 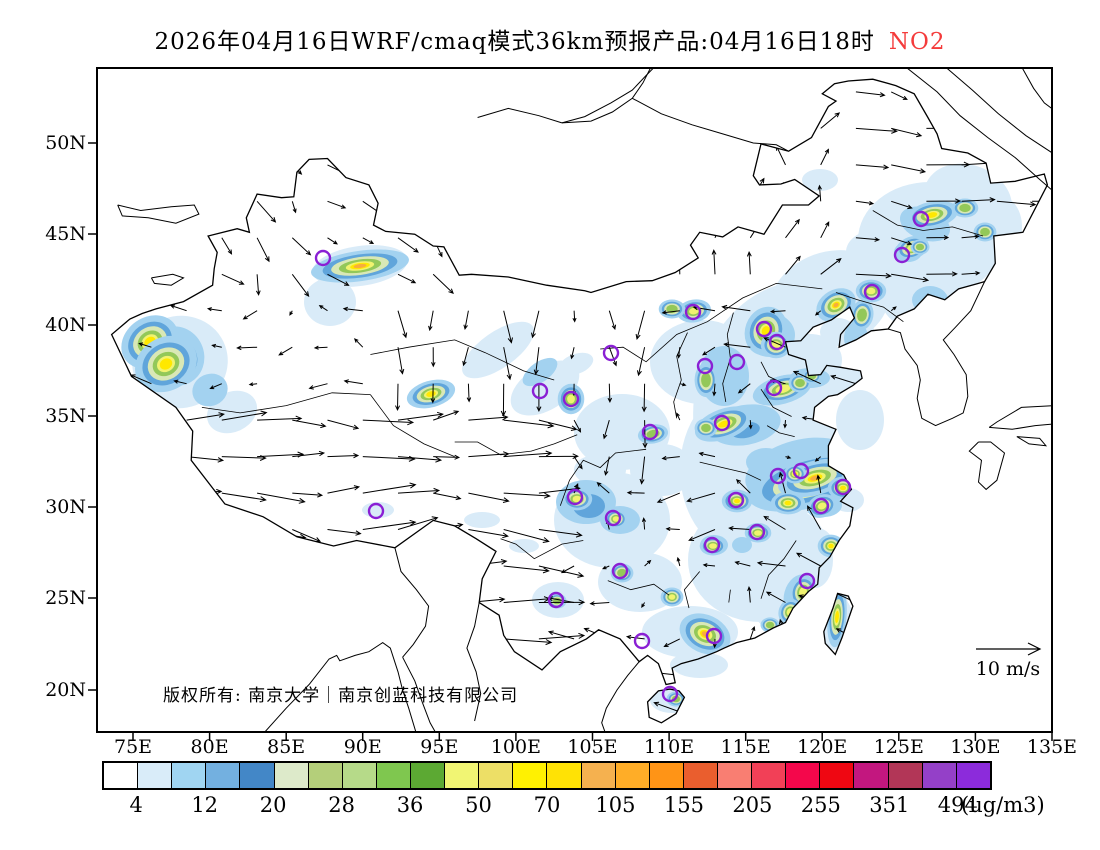 What do you see at coordinates (439, 747) in the screenshot?
I see `lon-tick-label: 95E` at bounding box center [439, 747].